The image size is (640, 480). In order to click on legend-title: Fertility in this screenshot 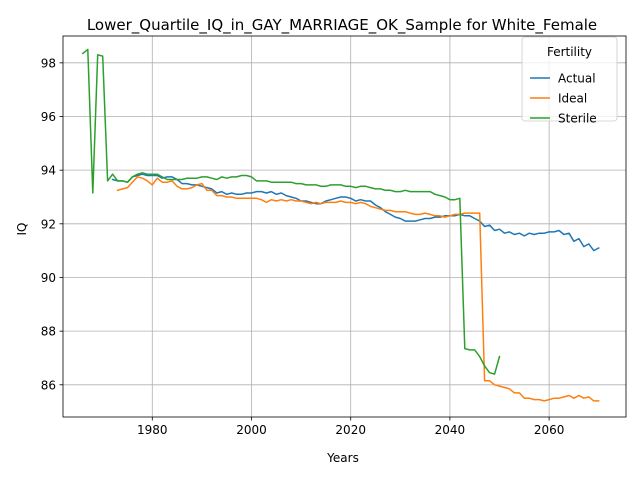, I will do `click(569, 52)`.